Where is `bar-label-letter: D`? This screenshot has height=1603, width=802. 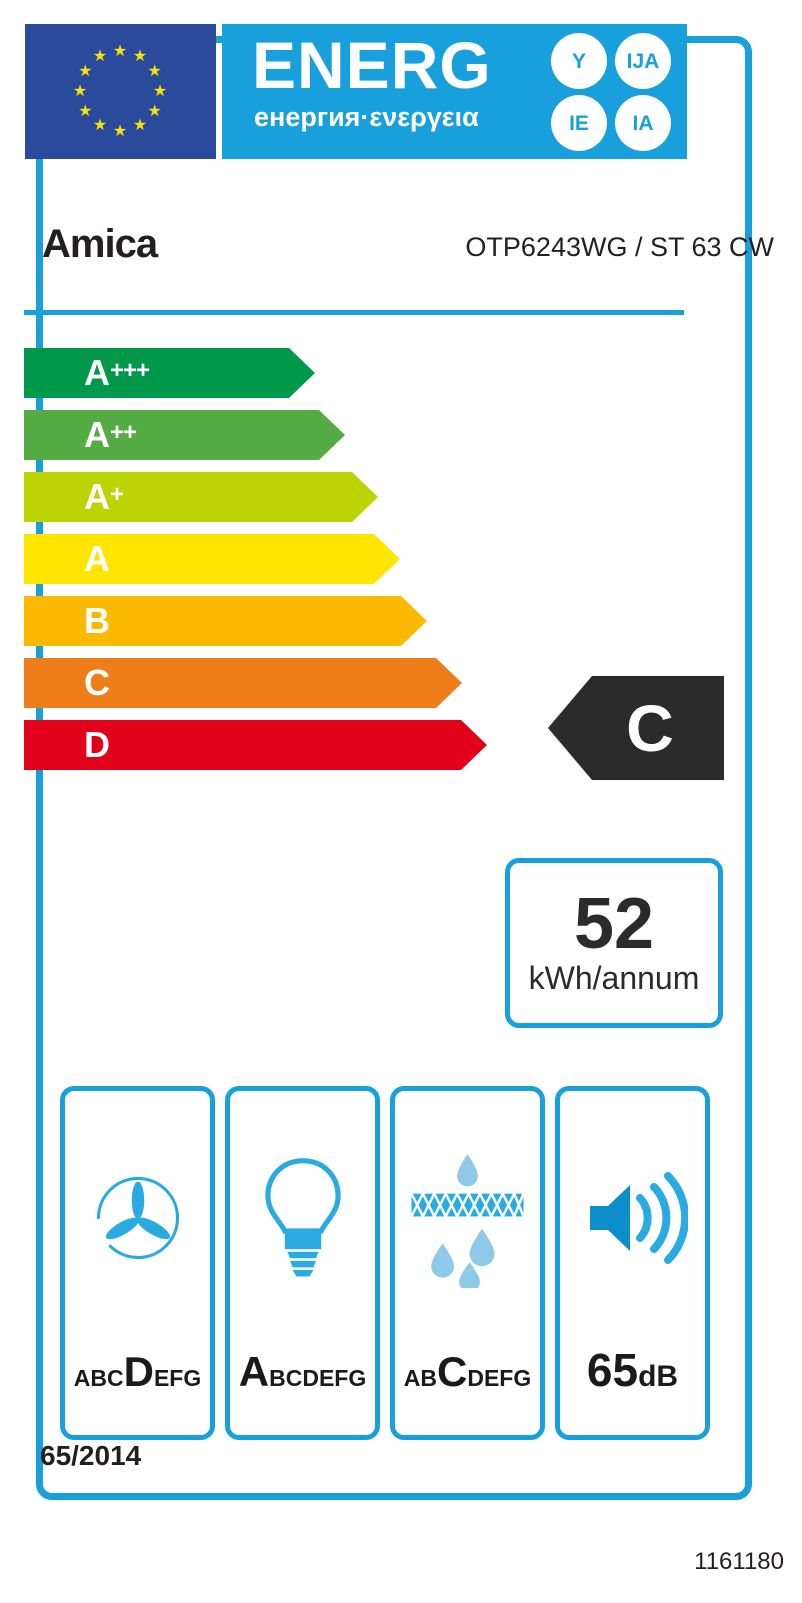
bar-label-letter: D is located at coordinates (97, 744).